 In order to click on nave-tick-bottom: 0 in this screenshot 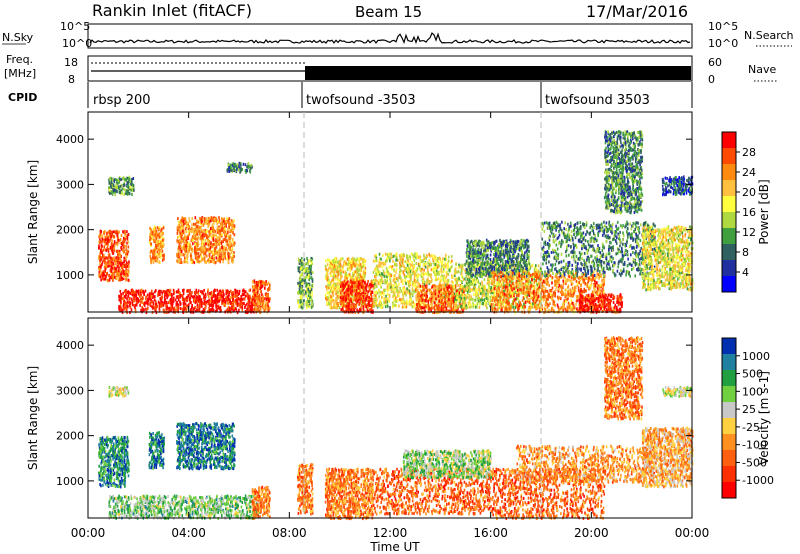, I will do `click(711, 79)`.